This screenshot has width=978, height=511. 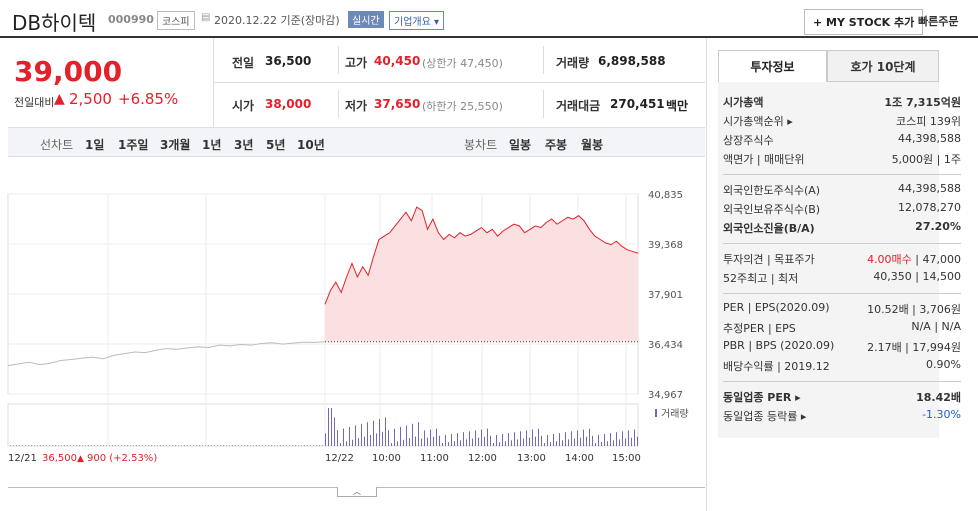 What do you see at coordinates (481, 145) in the screenshot?
I see `candle-chart-label: 봉차트` at bounding box center [481, 145].